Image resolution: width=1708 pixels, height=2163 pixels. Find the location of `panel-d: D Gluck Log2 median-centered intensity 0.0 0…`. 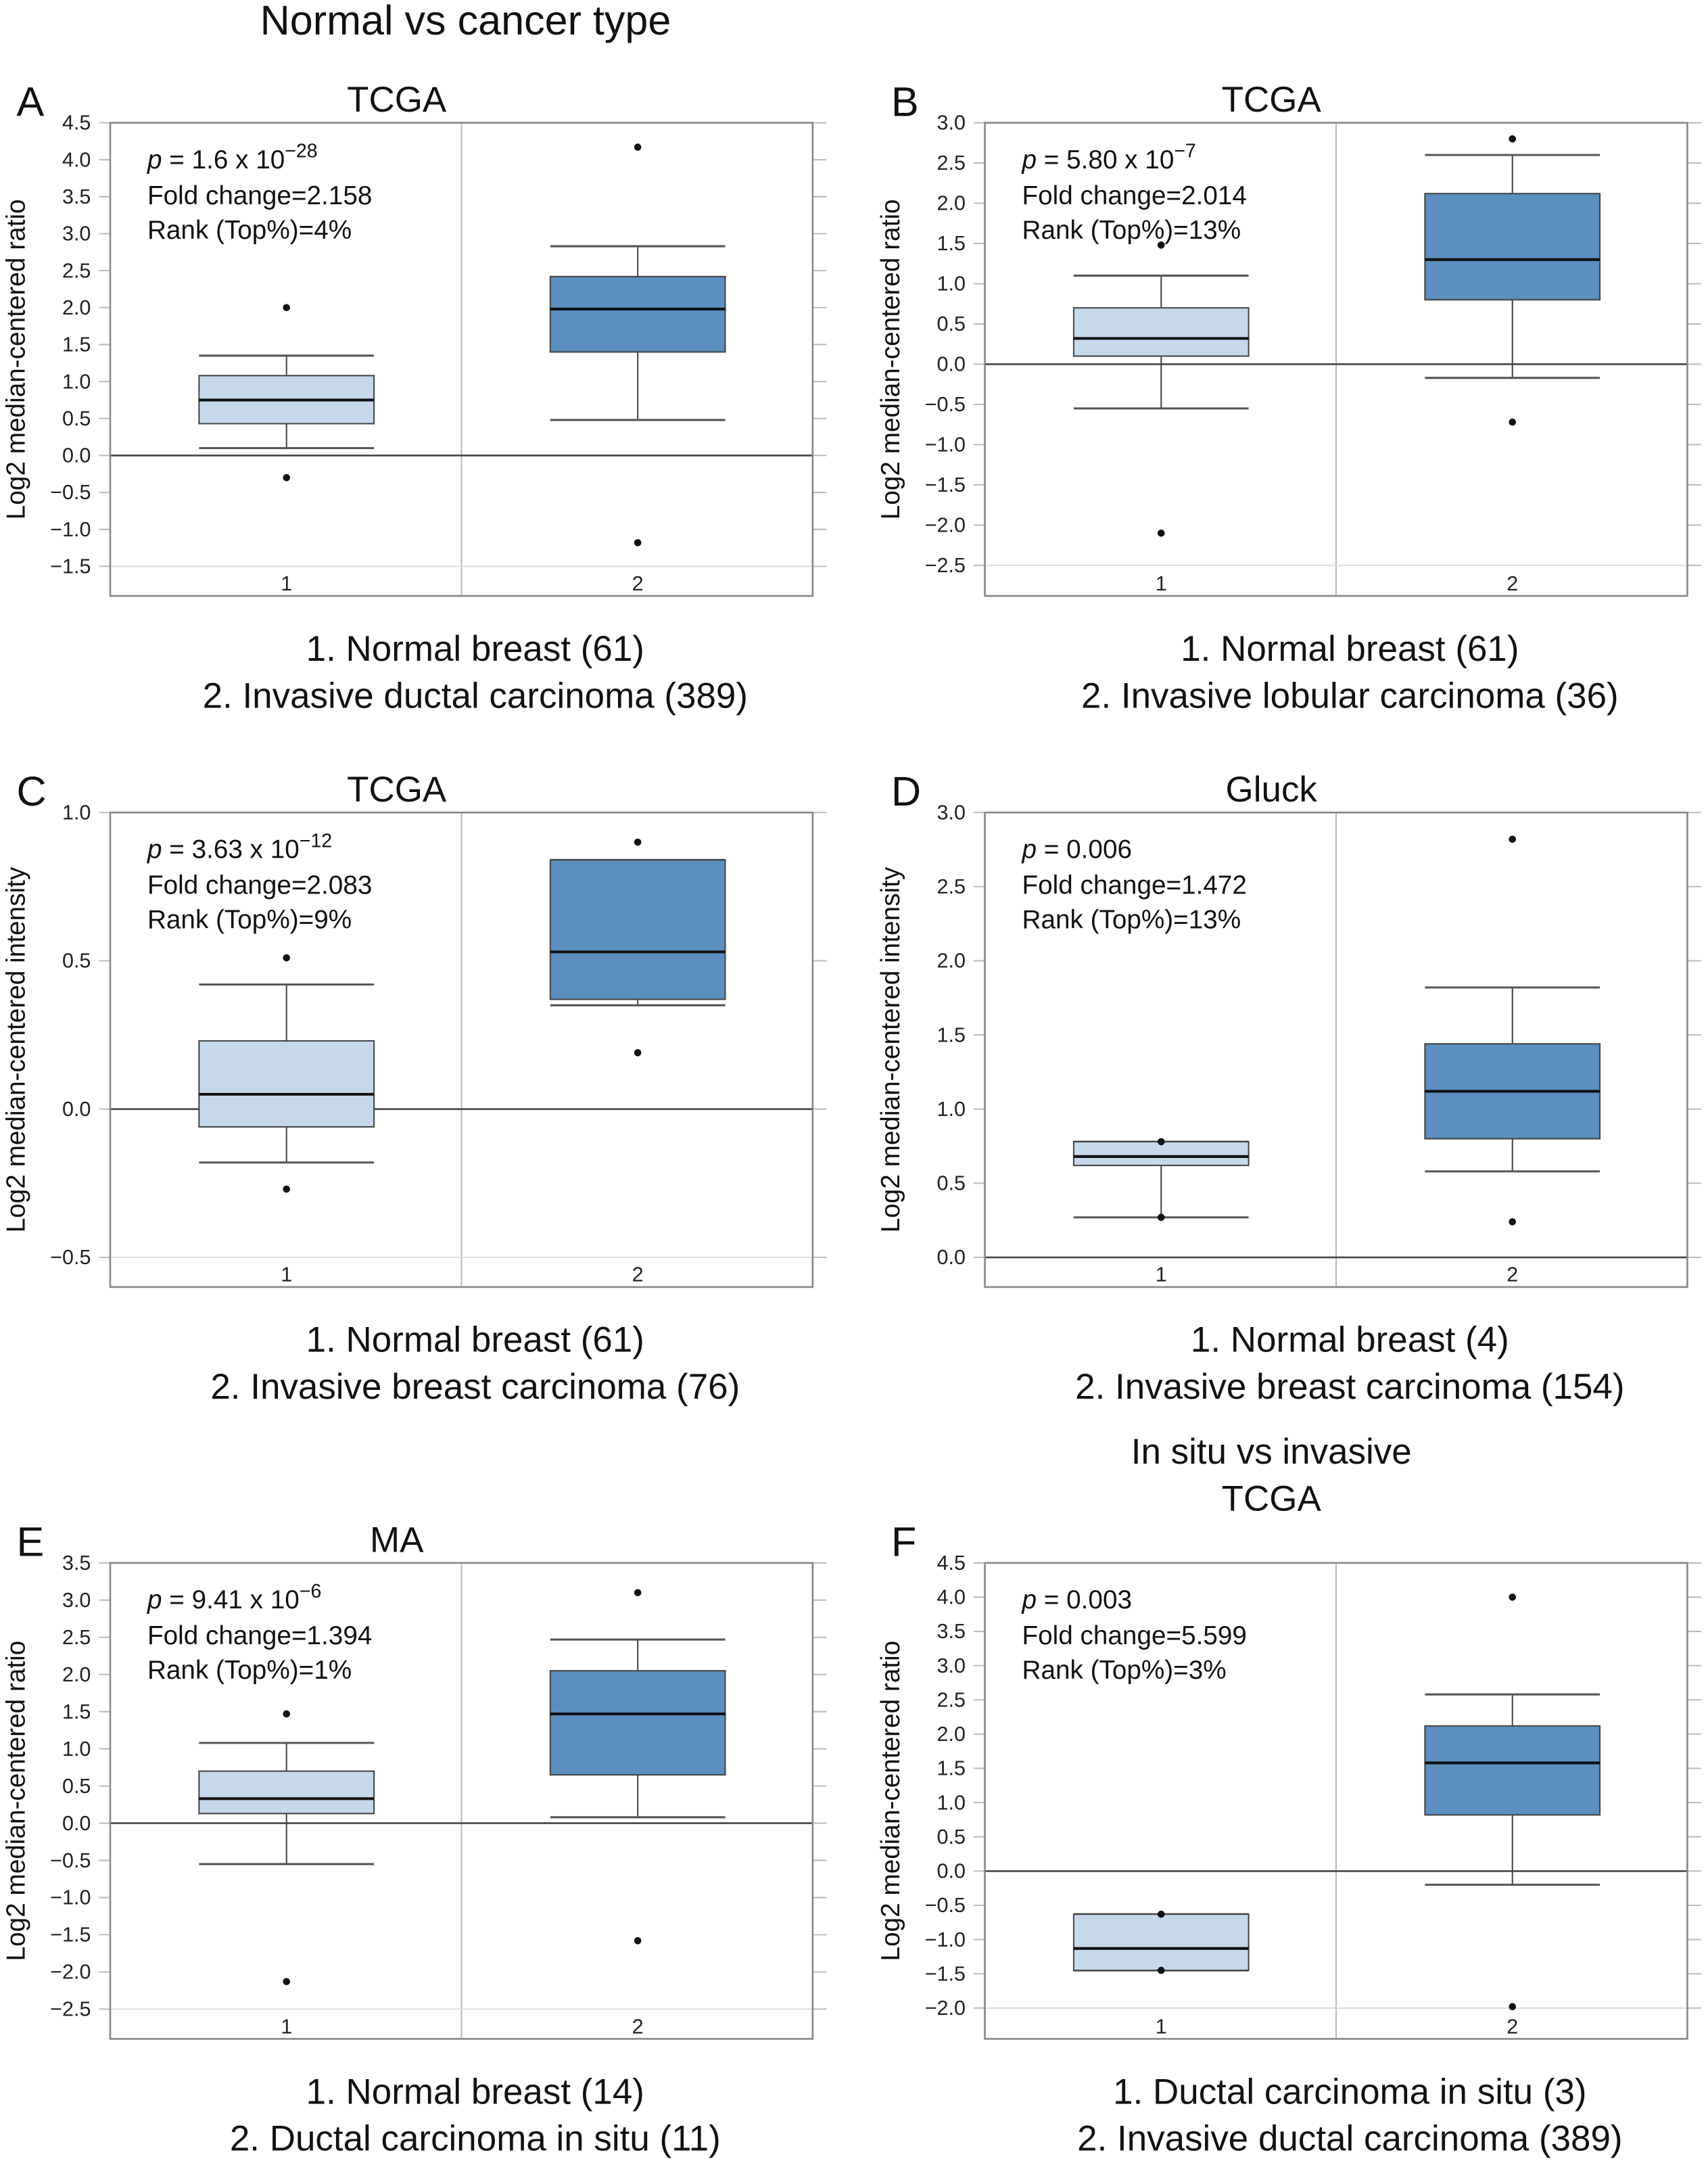

panel-d: D Gluck Log2 median-centered intensity 0.0 0… is located at coordinates (1288, 1087).